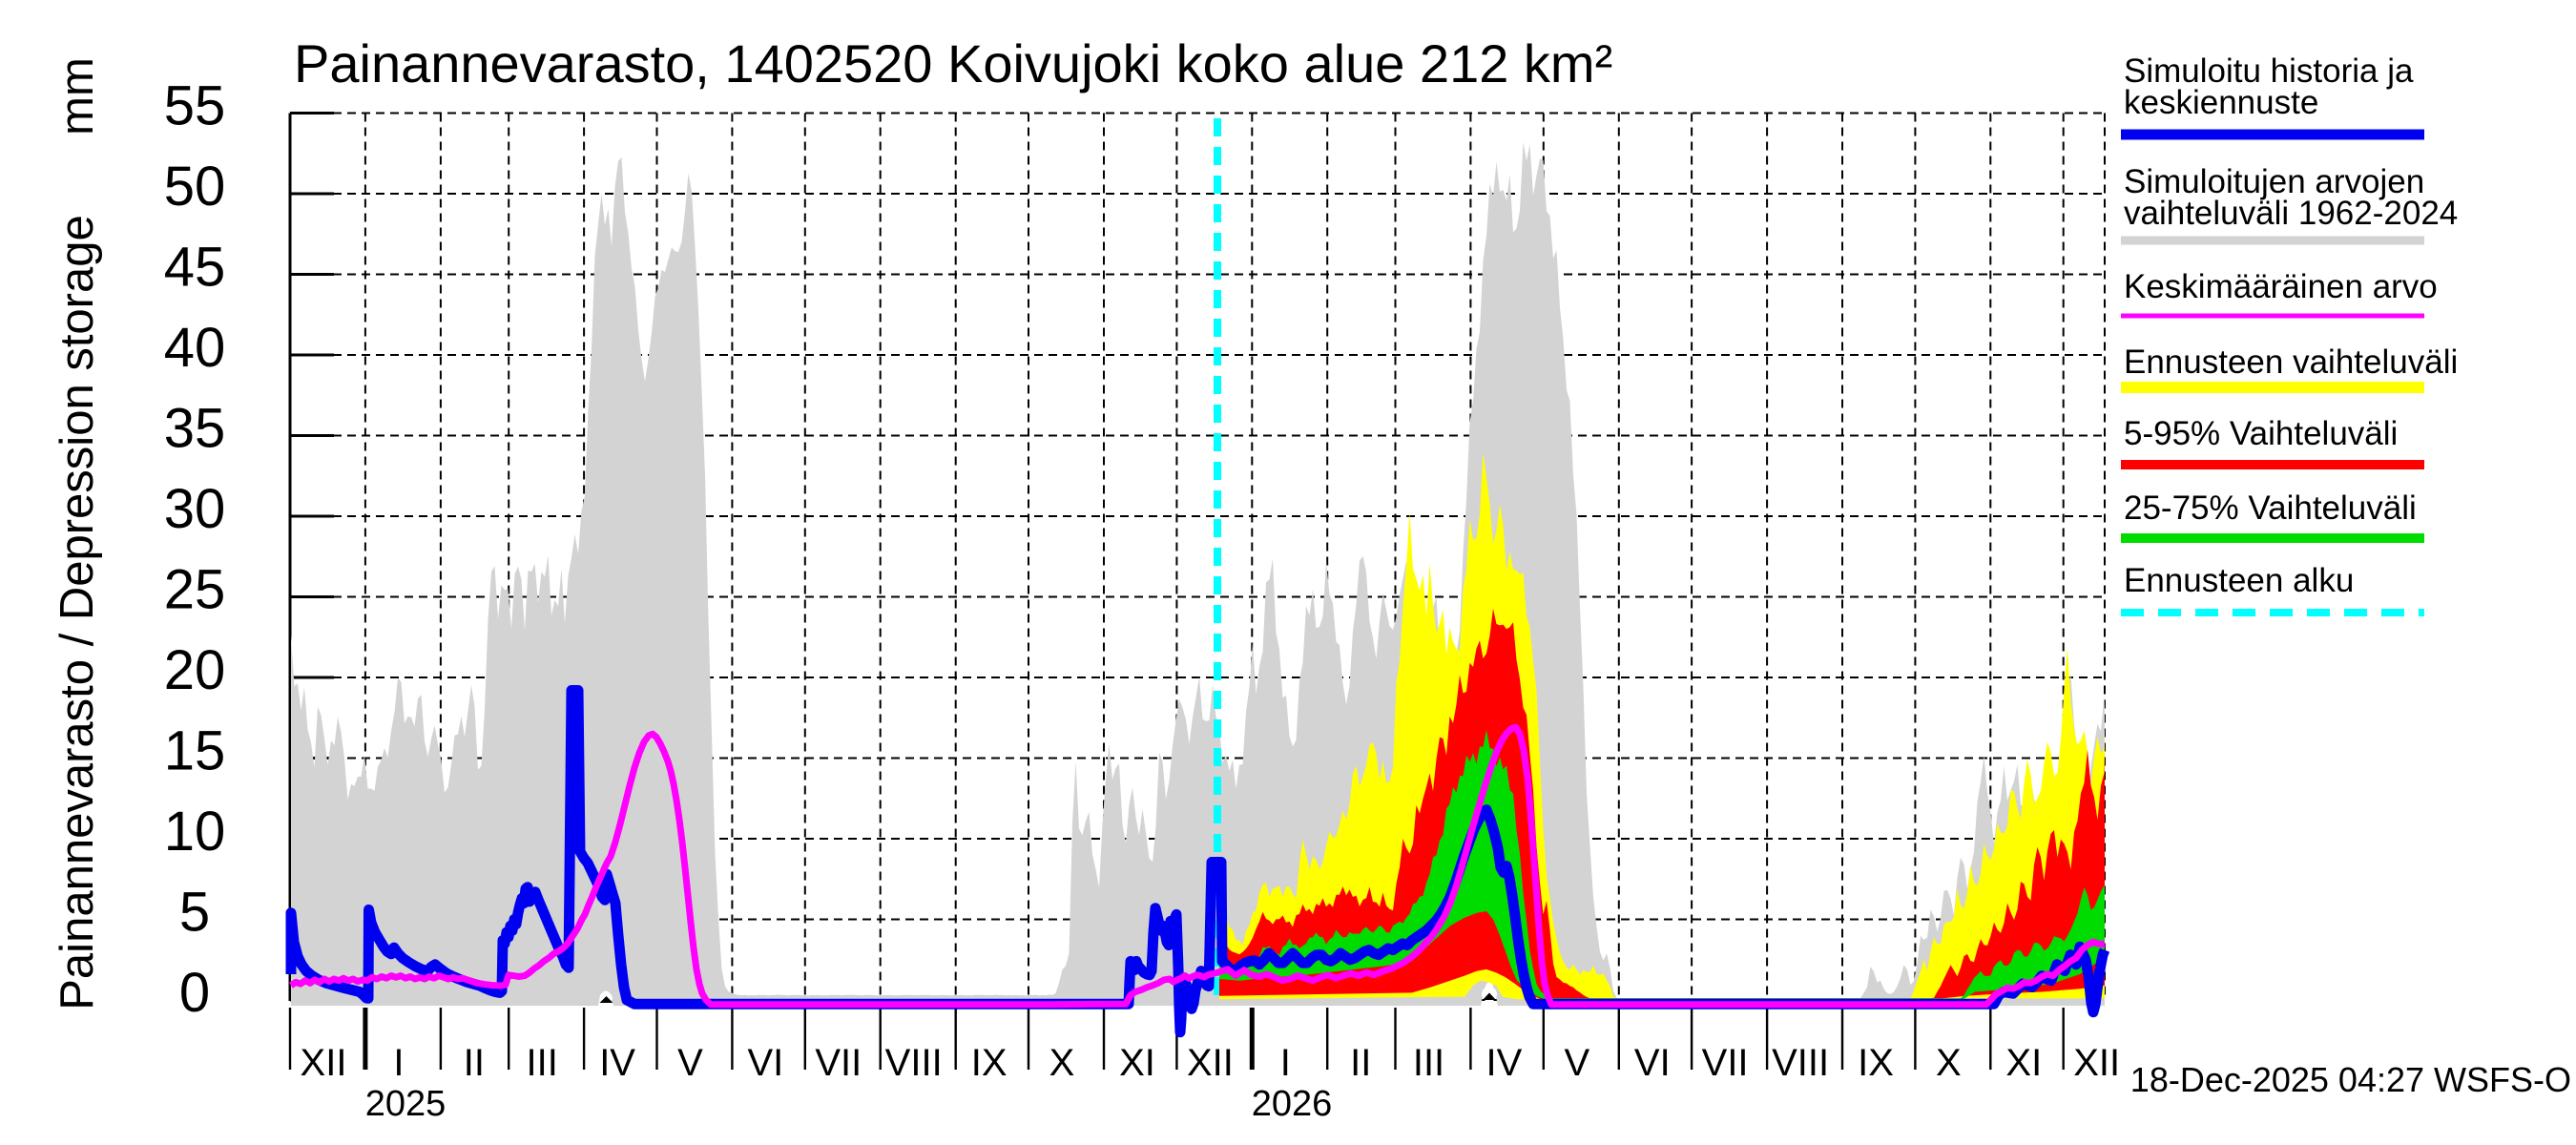  Describe the element at coordinates (194, 913) in the screenshot. I see `svg-text: 5` at that location.